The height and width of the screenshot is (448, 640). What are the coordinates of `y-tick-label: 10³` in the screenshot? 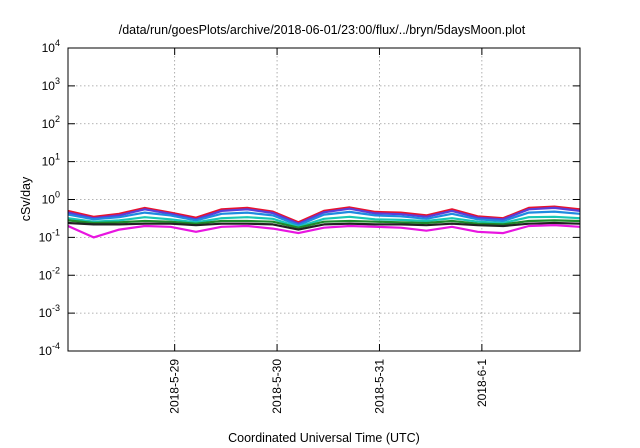 It's located at (51, 84).